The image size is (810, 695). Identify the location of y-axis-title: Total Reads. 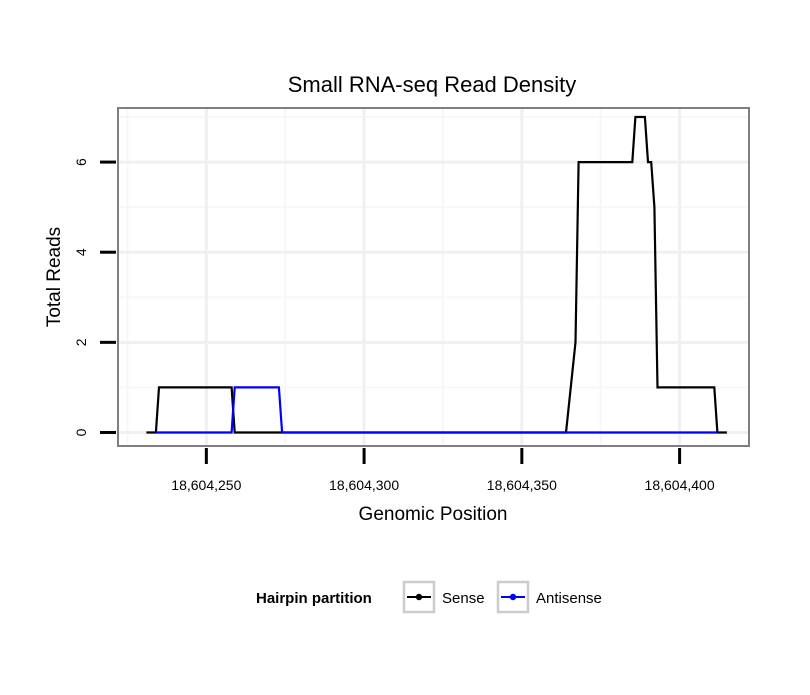
(54, 277).